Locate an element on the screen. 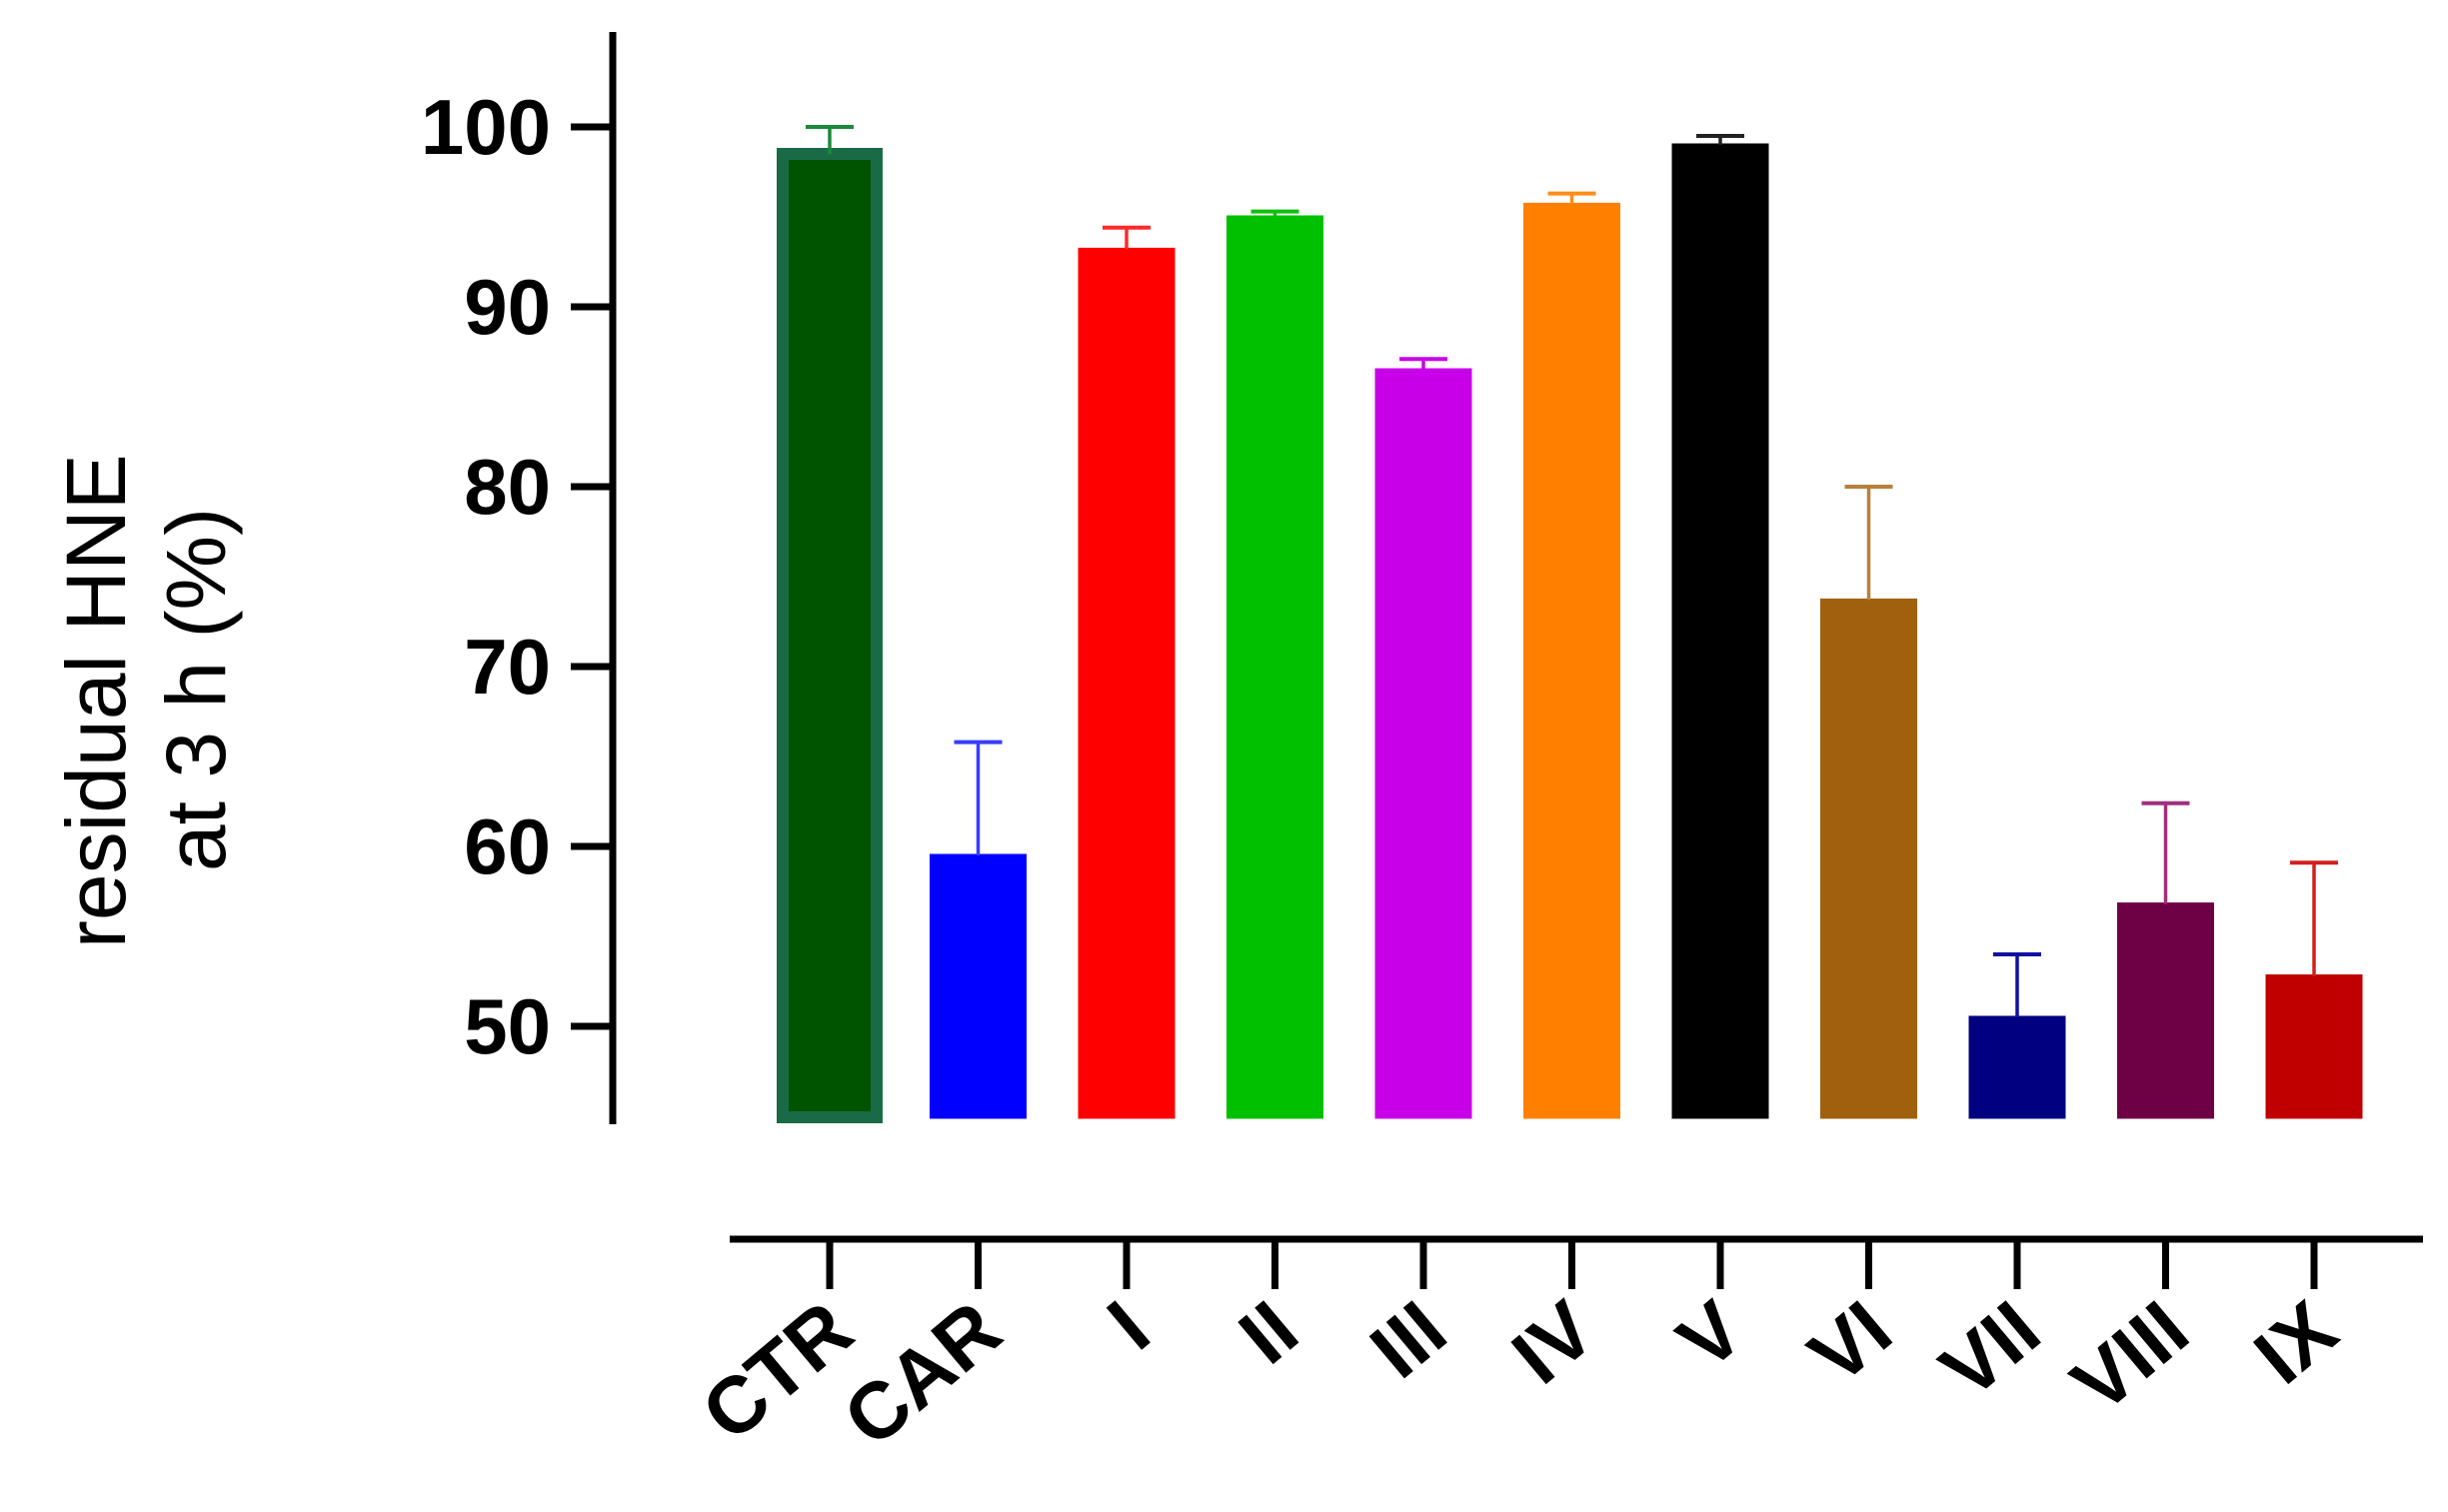  bar-ix is located at coordinates (2314, 1046).